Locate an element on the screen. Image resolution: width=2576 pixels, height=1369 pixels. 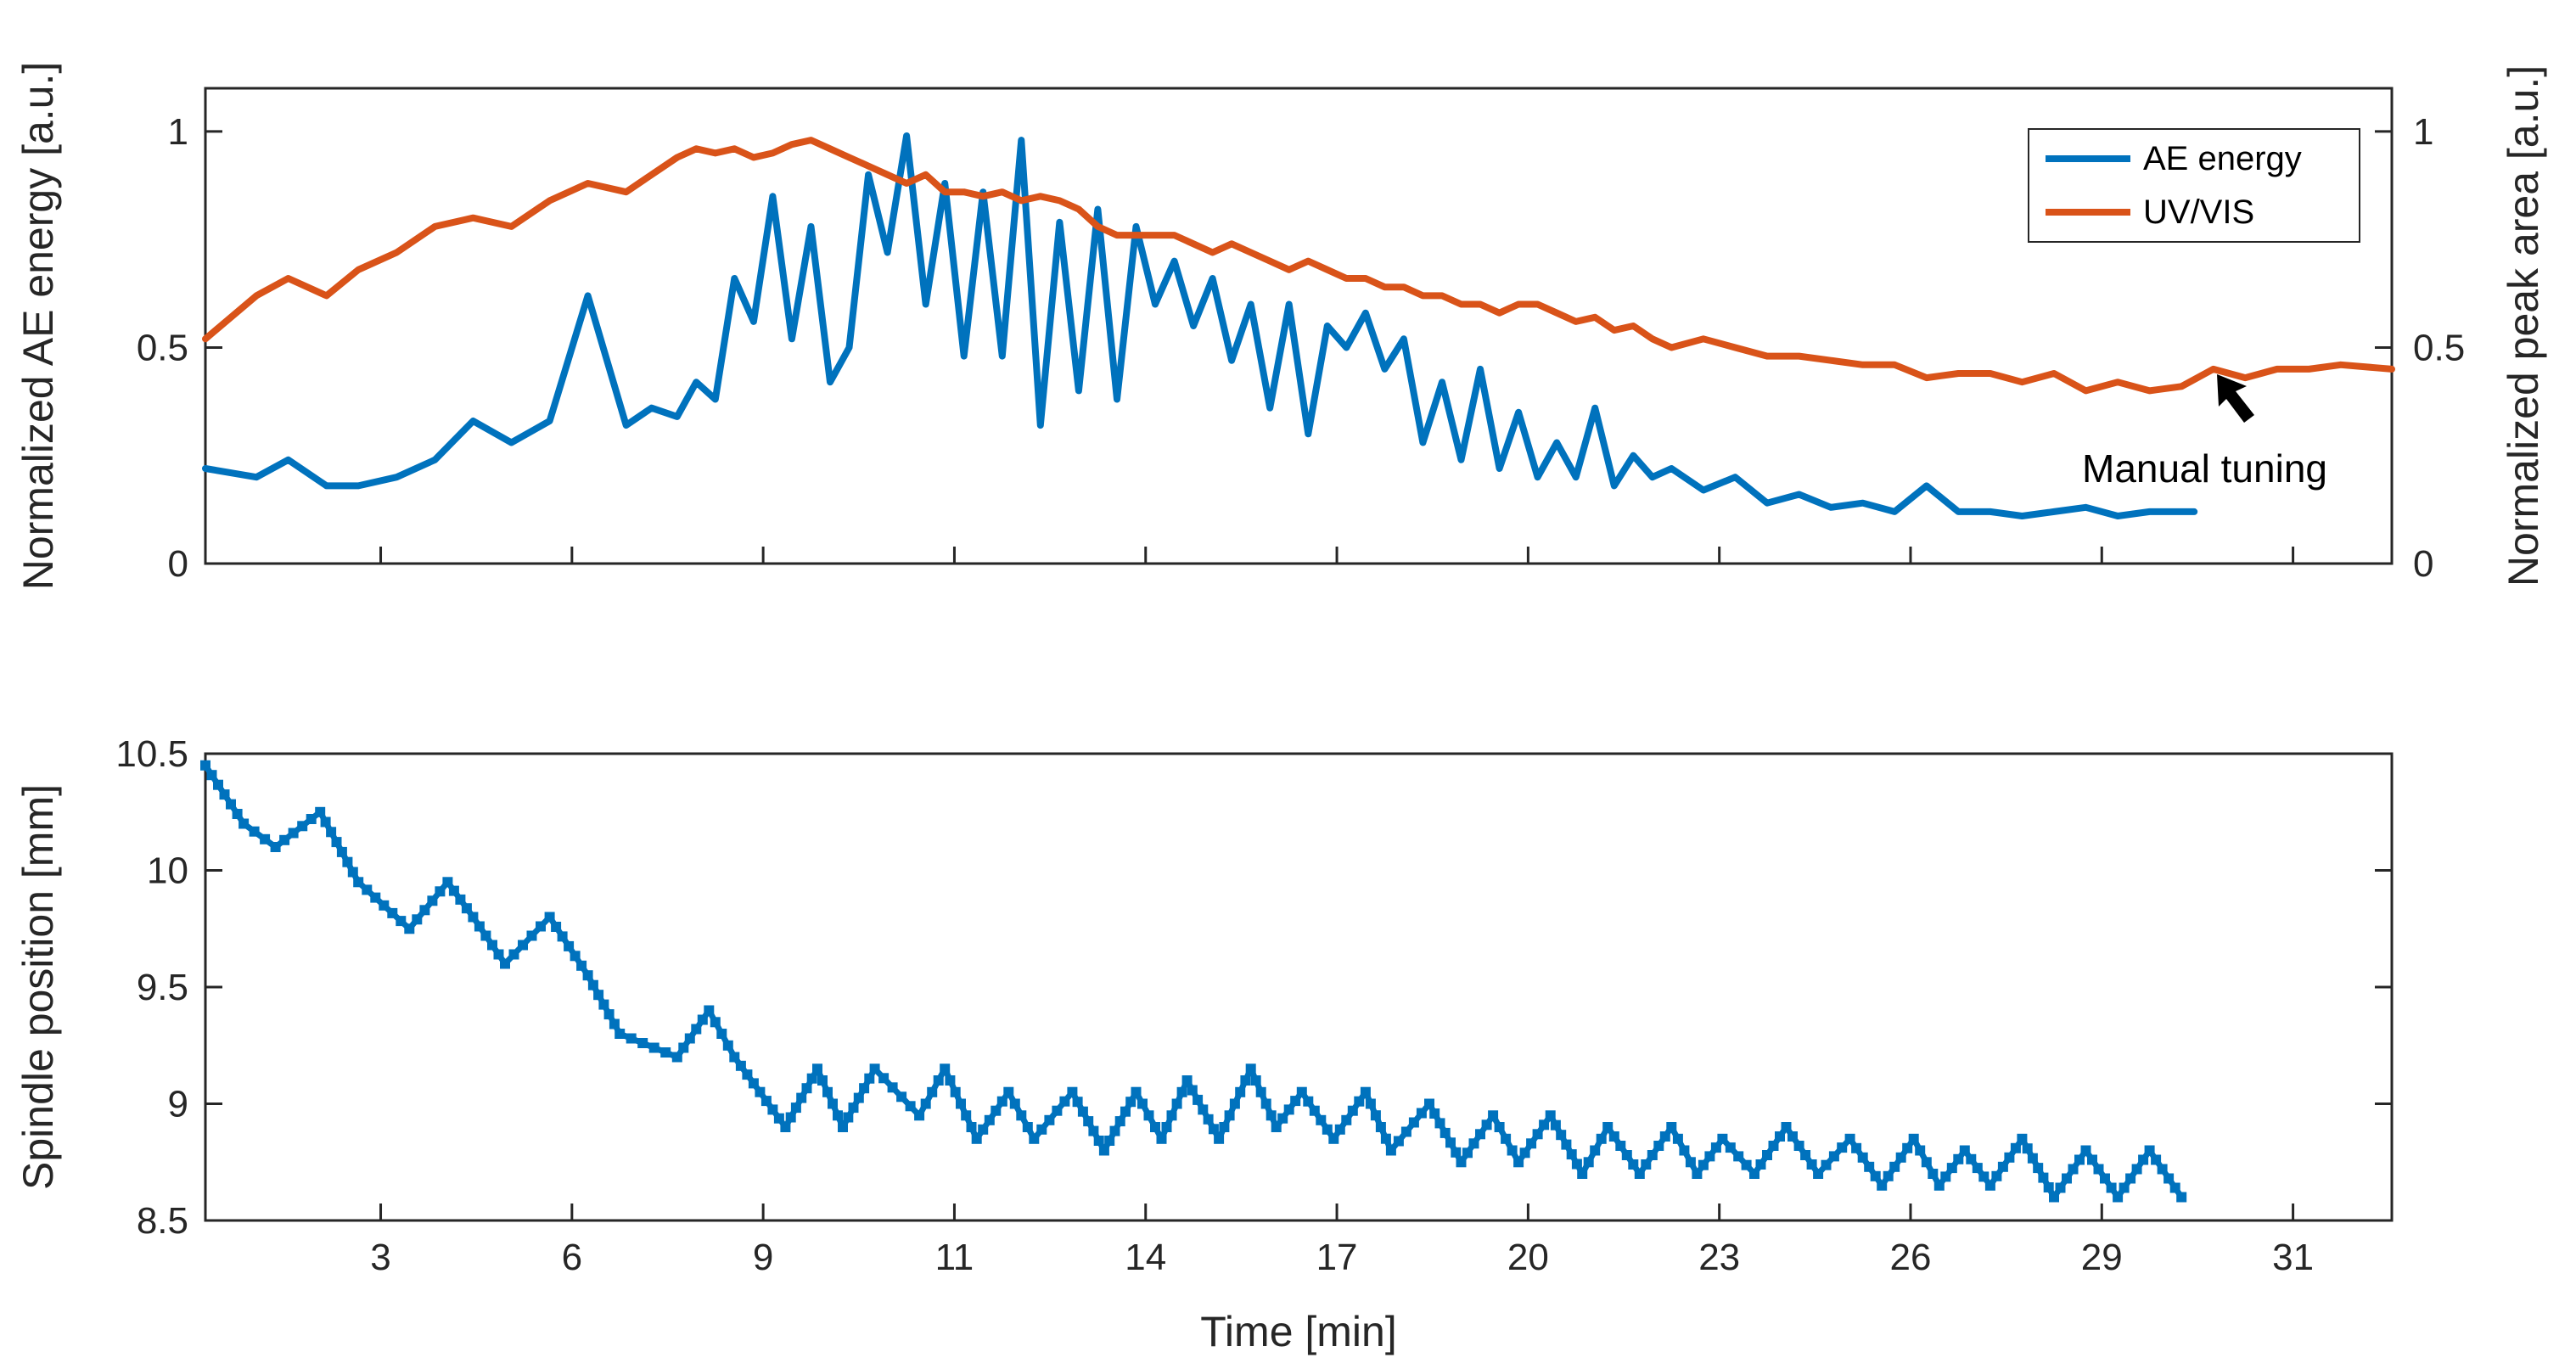
bottom-ytick-label: 9.5 is located at coordinates (162, 988).